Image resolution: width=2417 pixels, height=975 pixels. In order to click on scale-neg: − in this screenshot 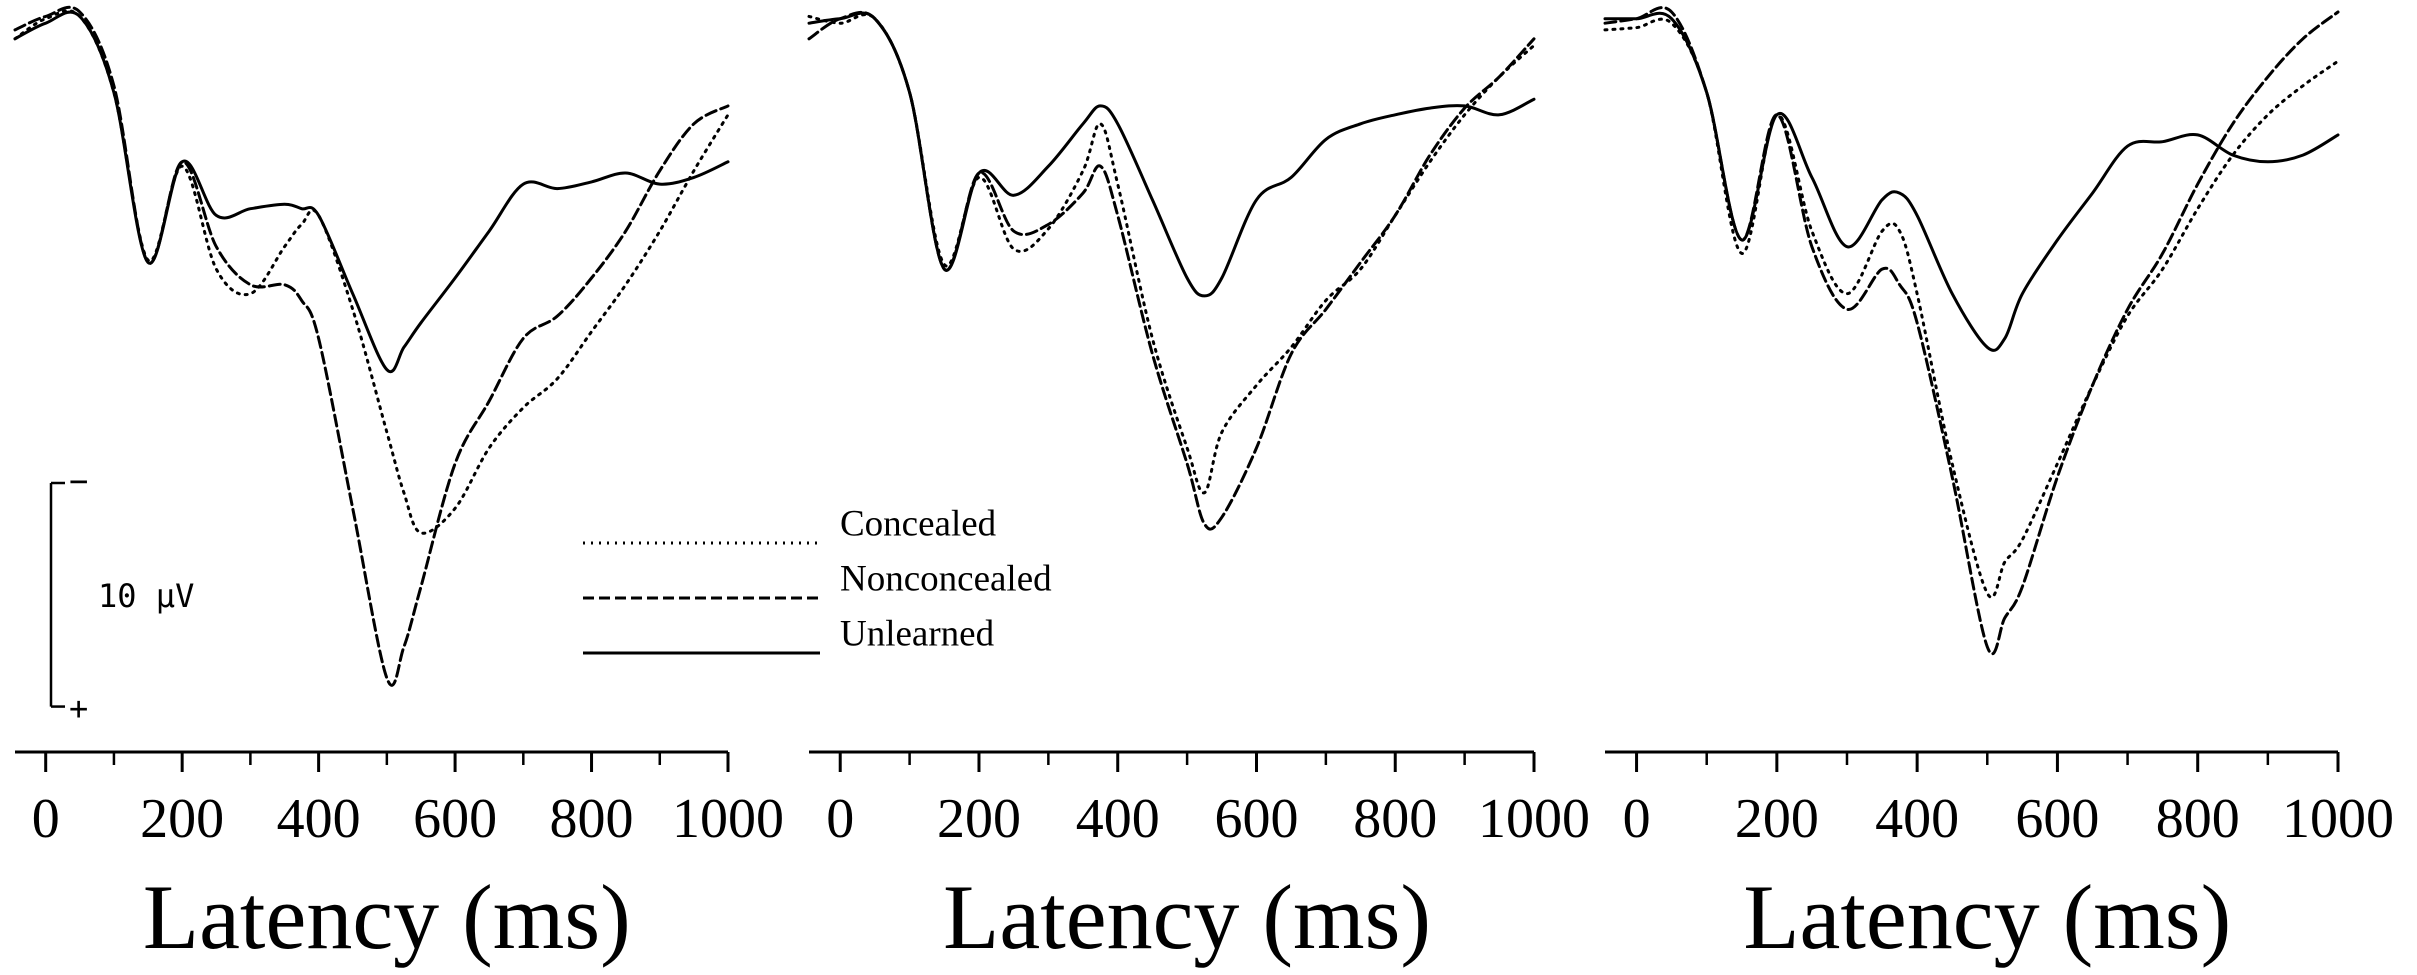, I will do `click(78, 481)`.